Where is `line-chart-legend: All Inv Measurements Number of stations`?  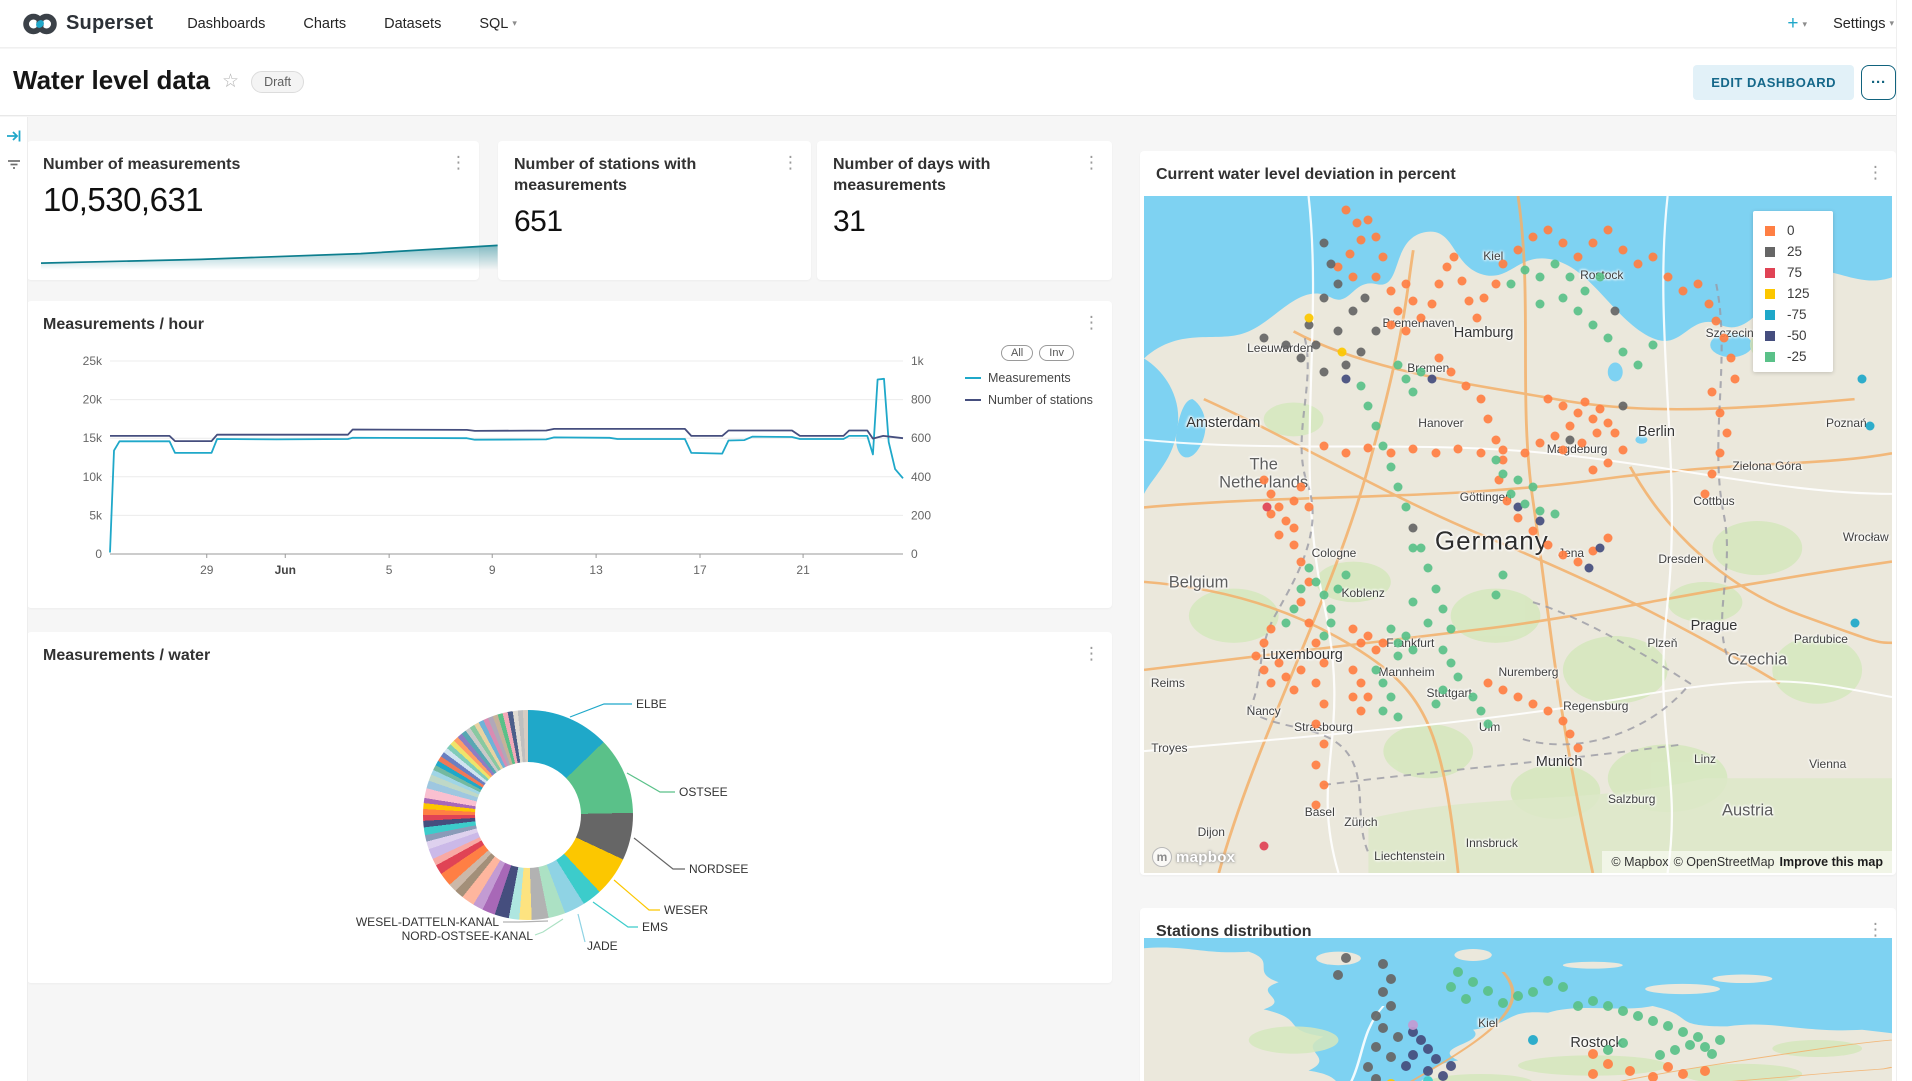 line-chart-legend: All Inv Measurements Number of stations is located at coordinates (1037, 380).